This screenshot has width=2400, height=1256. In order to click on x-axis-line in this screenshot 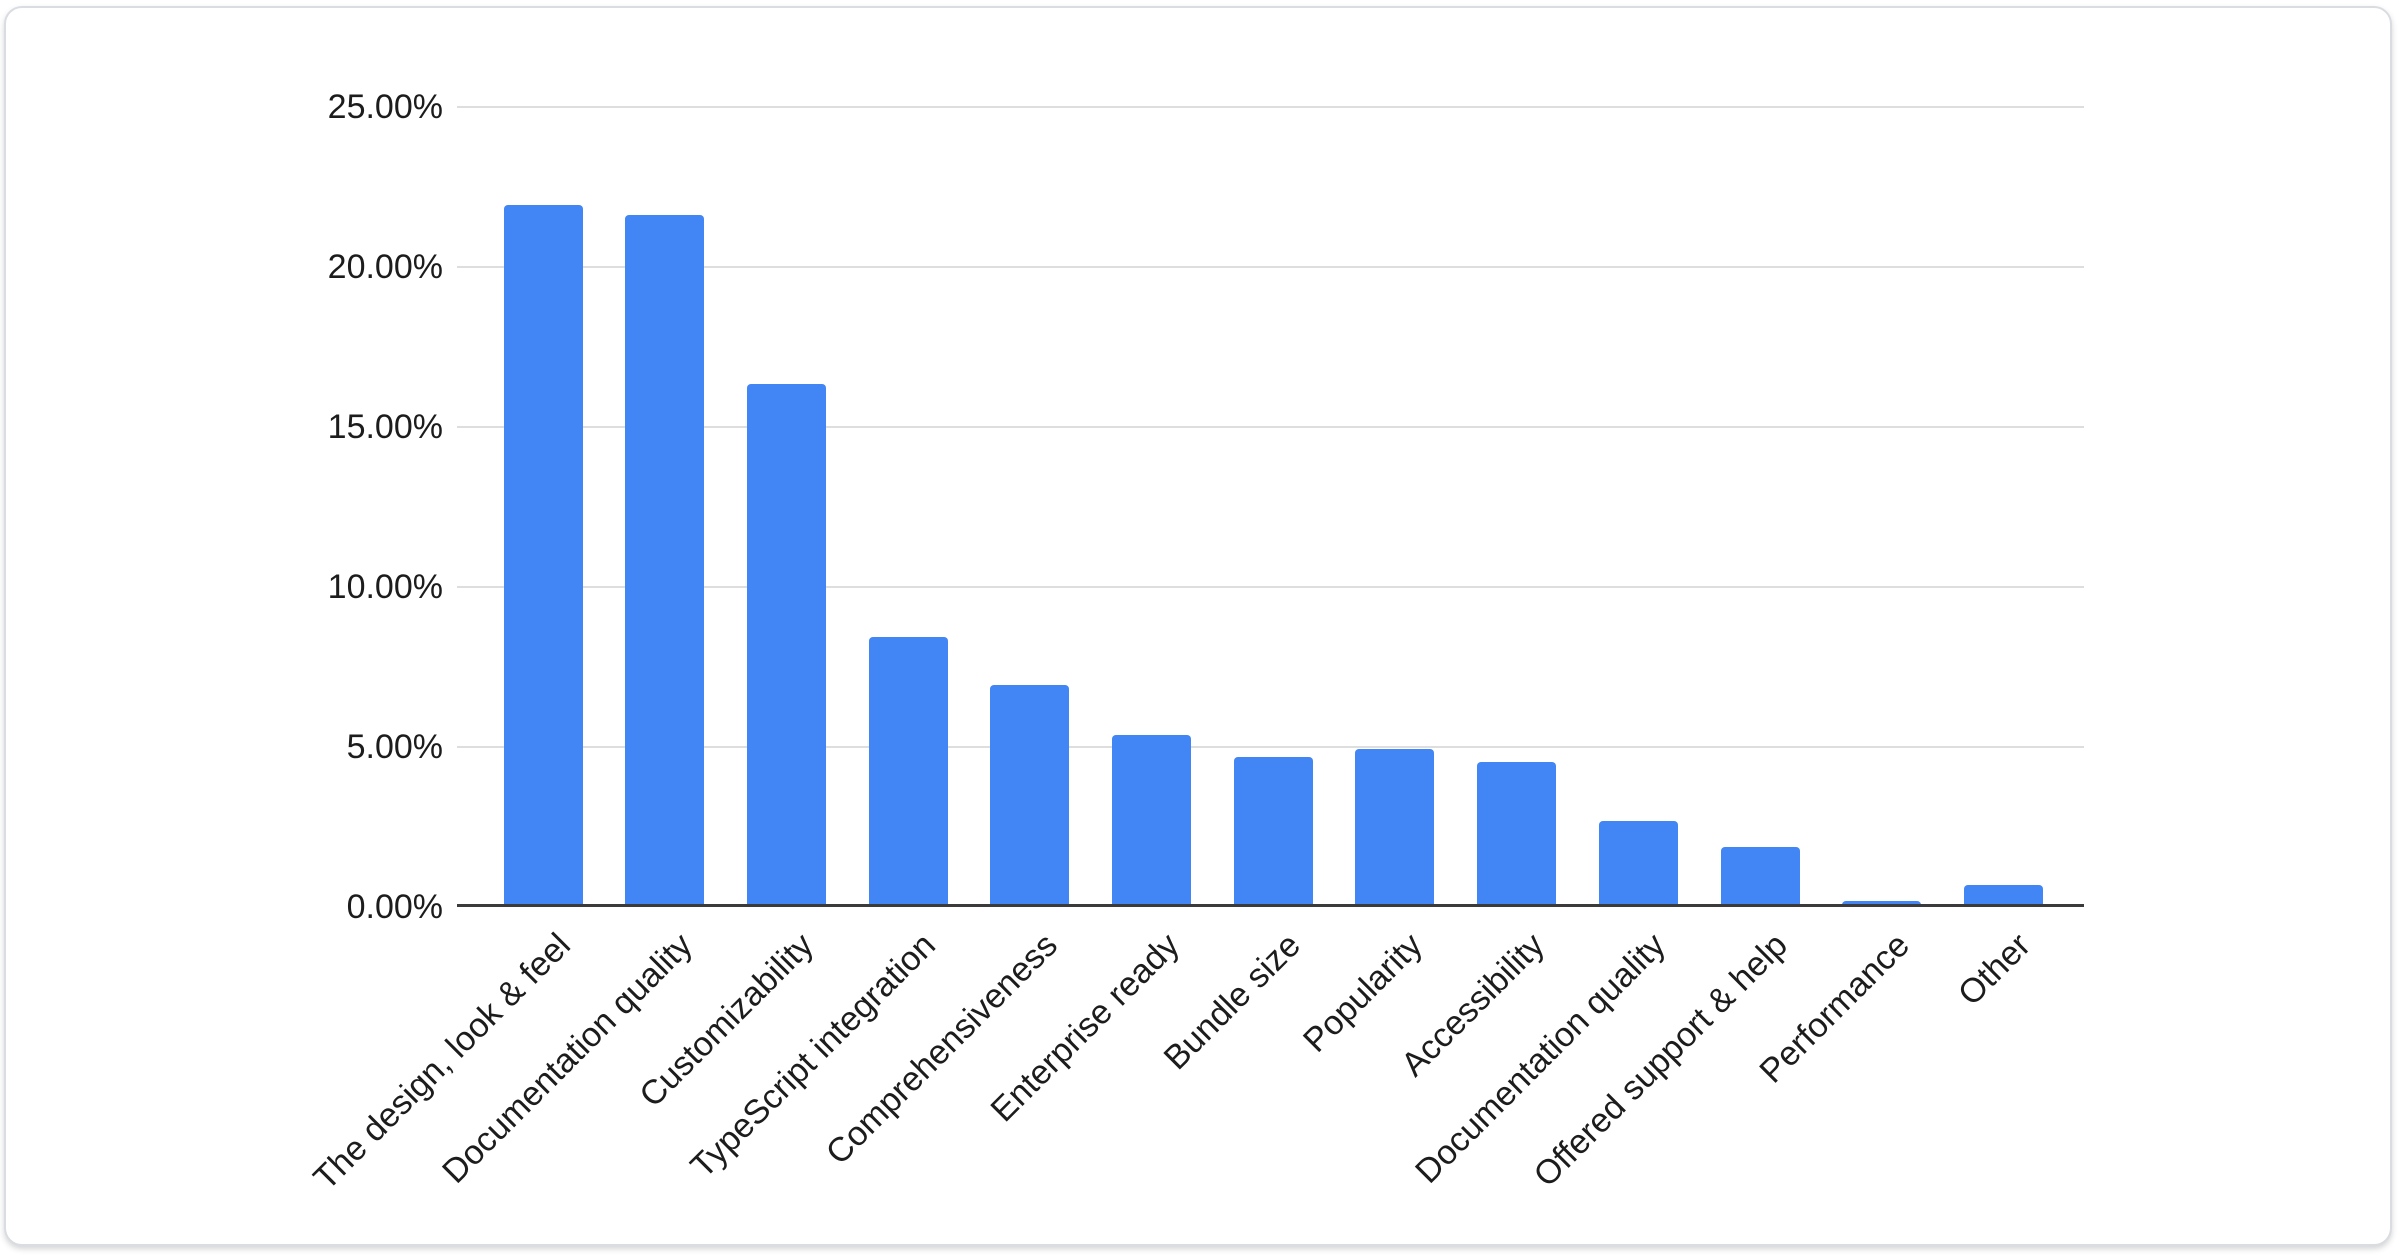, I will do `click(1270, 905)`.